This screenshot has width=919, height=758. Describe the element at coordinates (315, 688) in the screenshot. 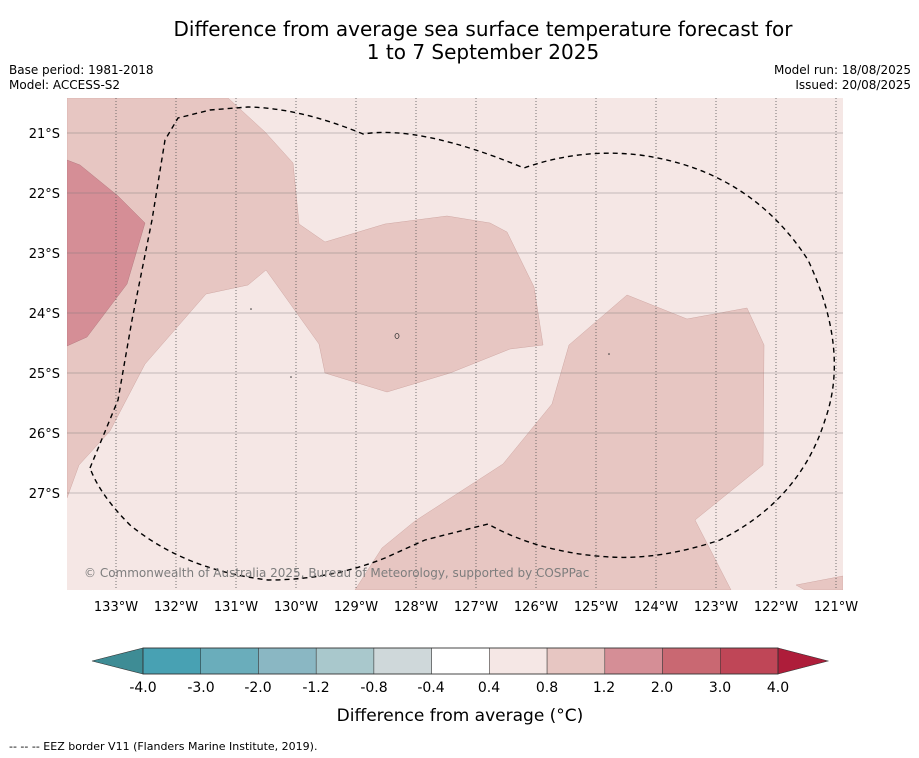

I see `colorbar-label: -1.2` at that location.